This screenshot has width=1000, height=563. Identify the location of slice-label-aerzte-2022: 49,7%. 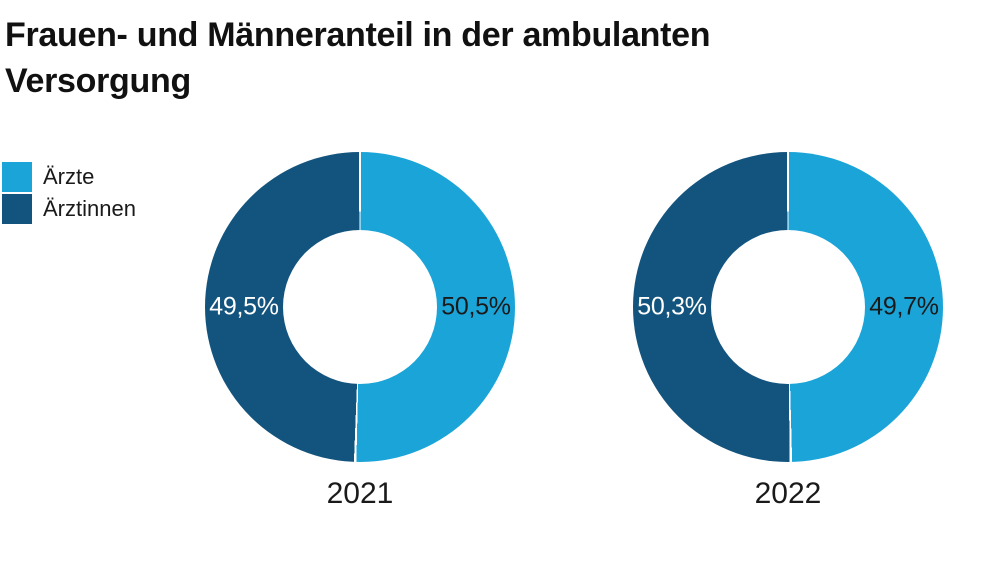
(904, 306).